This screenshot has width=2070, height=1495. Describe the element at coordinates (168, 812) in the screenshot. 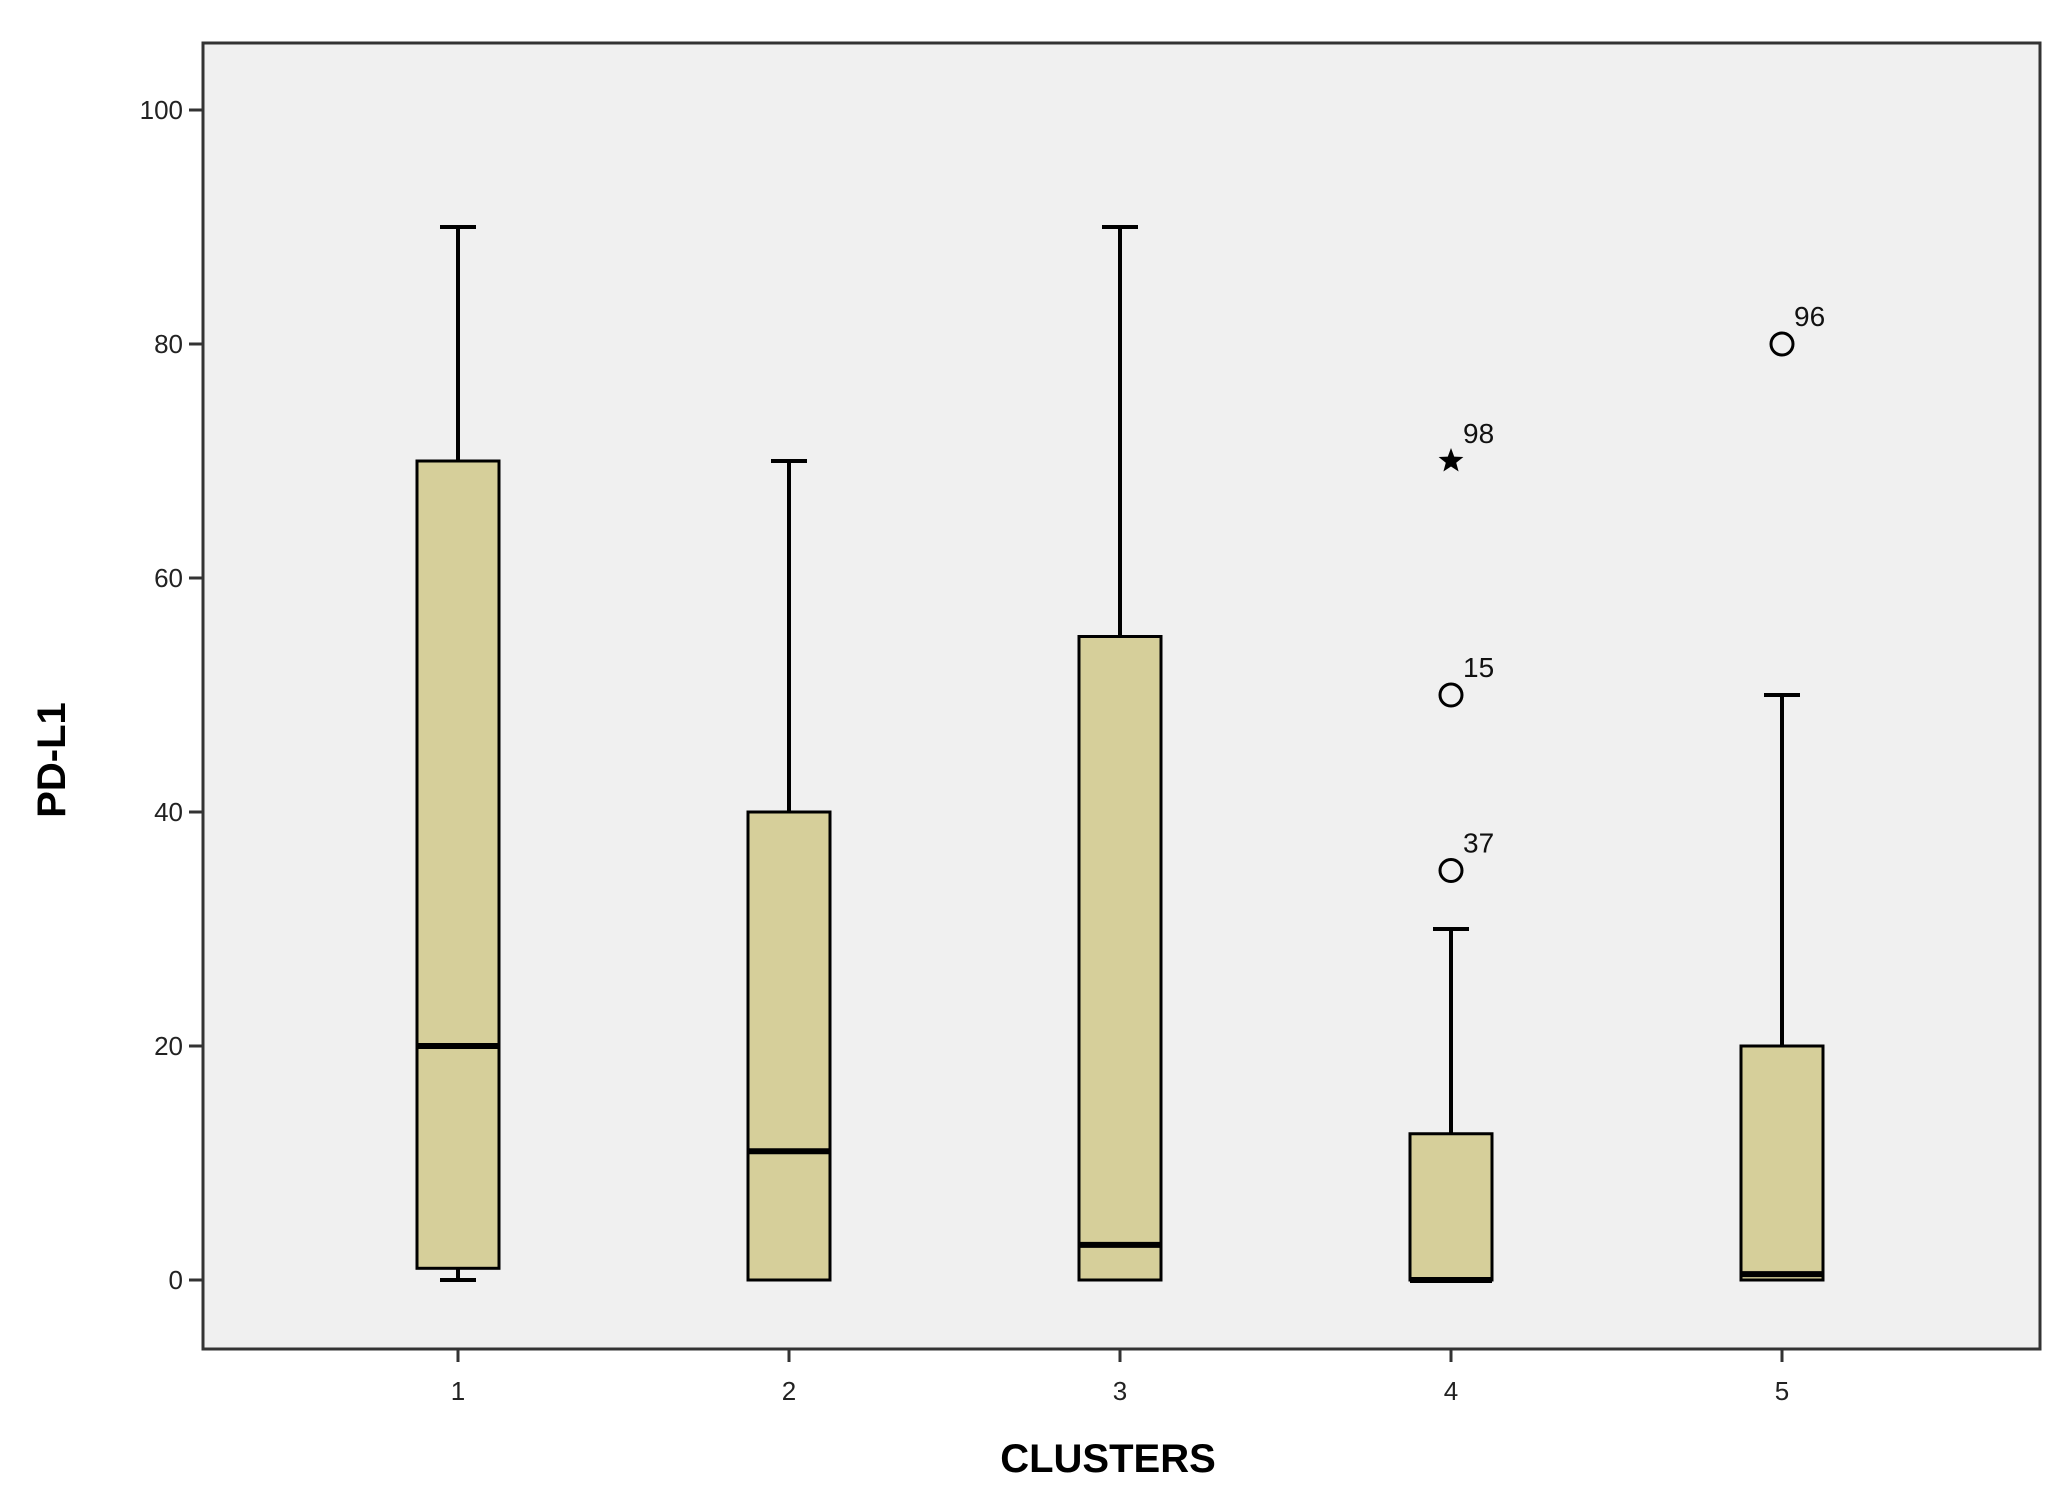

I see `y-tick-label: 40` at that location.